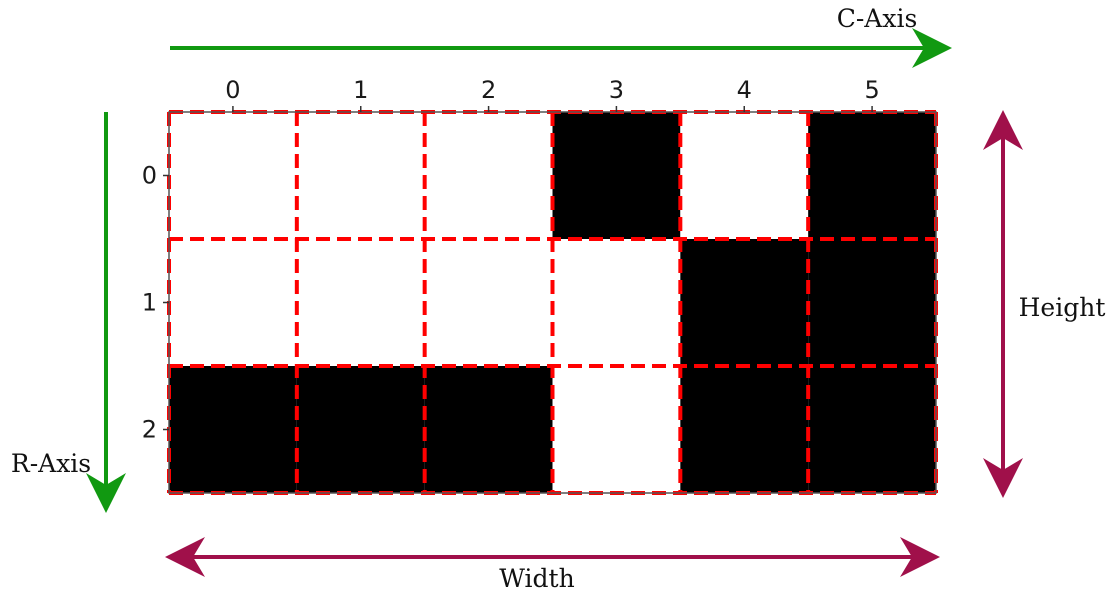 The height and width of the screenshot is (592, 1116). What do you see at coordinates (233, 429) in the screenshot?
I see `grid-cell-r2-c0` at bounding box center [233, 429].